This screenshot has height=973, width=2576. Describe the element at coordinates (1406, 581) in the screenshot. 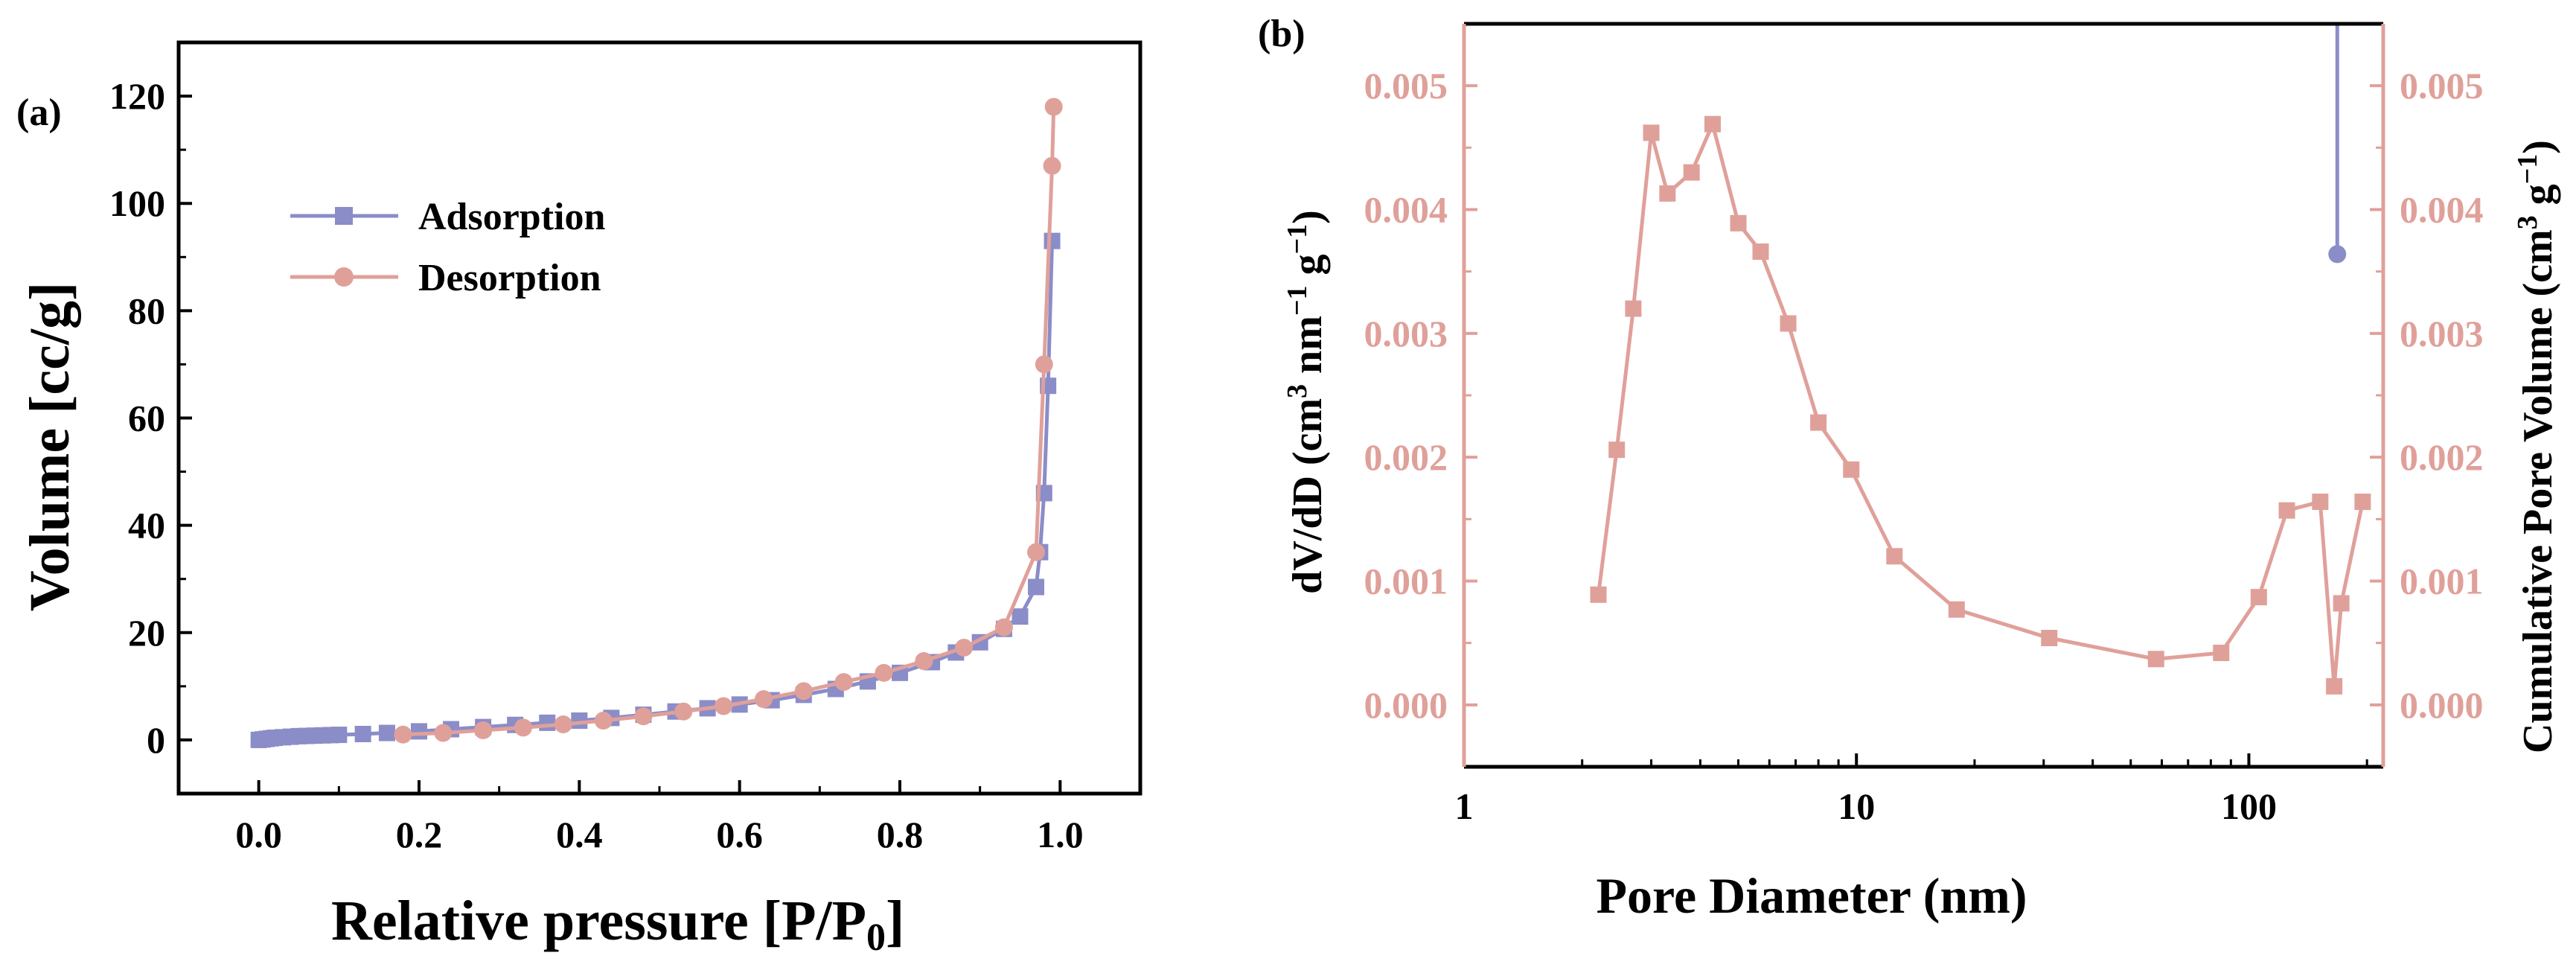

I see `panel-b-left-y-tick-label: 0.001` at that location.